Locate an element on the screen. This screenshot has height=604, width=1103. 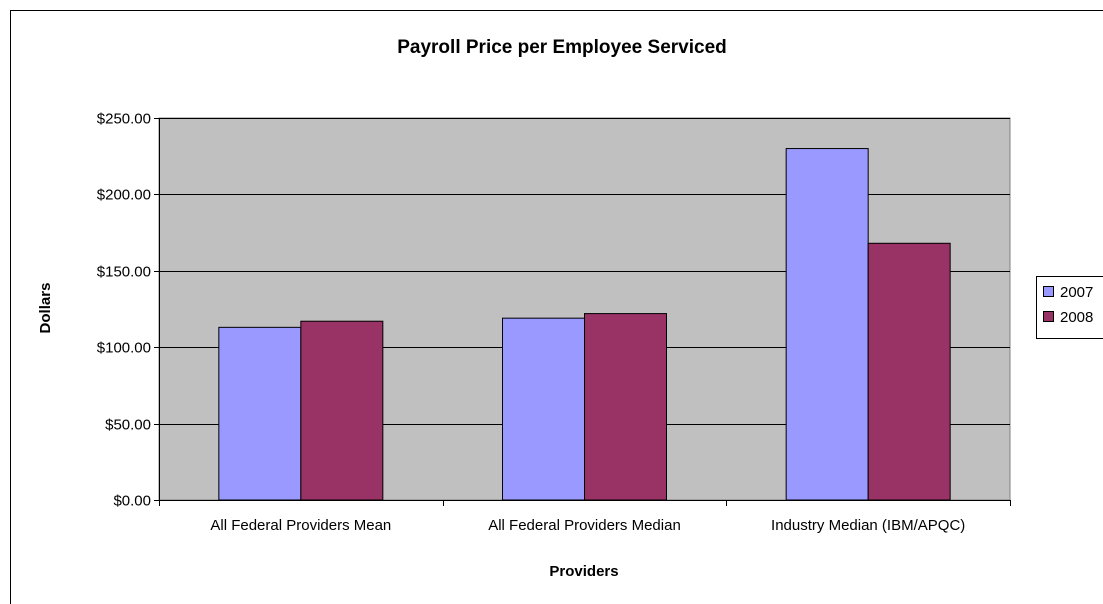
x-tick-label: Industry Median (IBM/APQC) is located at coordinates (868, 525).